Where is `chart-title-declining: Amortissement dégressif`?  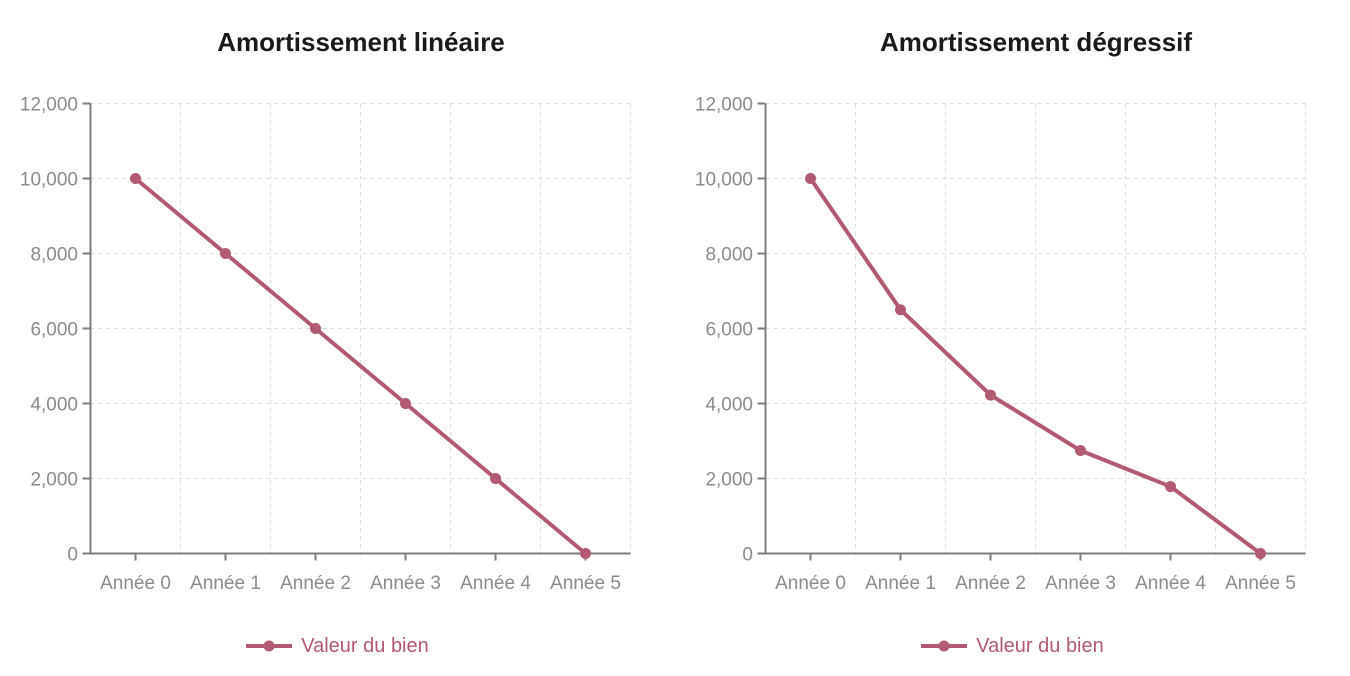
chart-title-declining: Amortissement dégressif is located at coordinates (1036, 42).